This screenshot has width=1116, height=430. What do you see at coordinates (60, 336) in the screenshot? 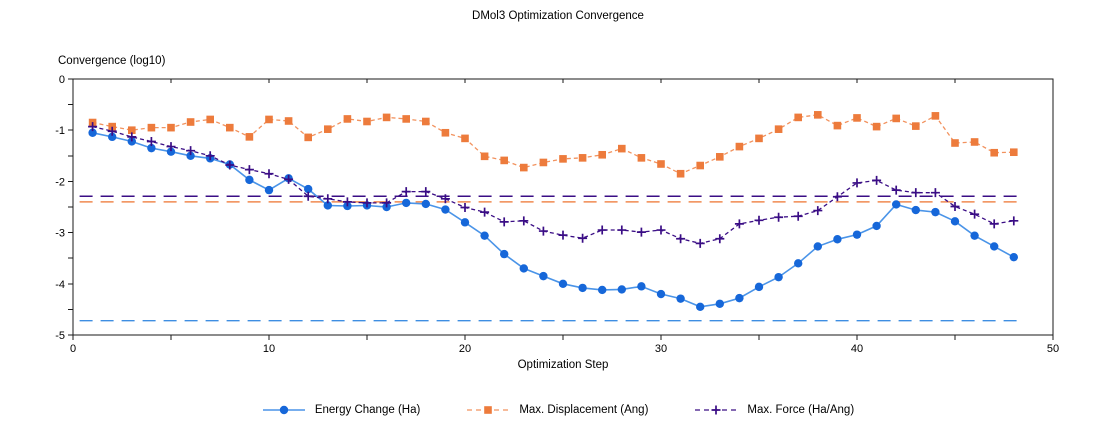
I see `y-tick-label--5: -5` at bounding box center [60, 336].